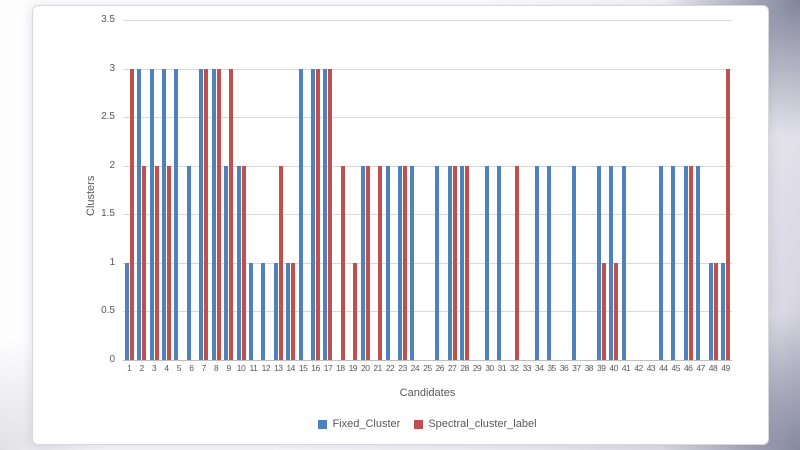 The height and width of the screenshot is (450, 800). Describe the element at coordinates (129, 368) in the screenshot. I see `x-tick-label-1: 1` at that location.